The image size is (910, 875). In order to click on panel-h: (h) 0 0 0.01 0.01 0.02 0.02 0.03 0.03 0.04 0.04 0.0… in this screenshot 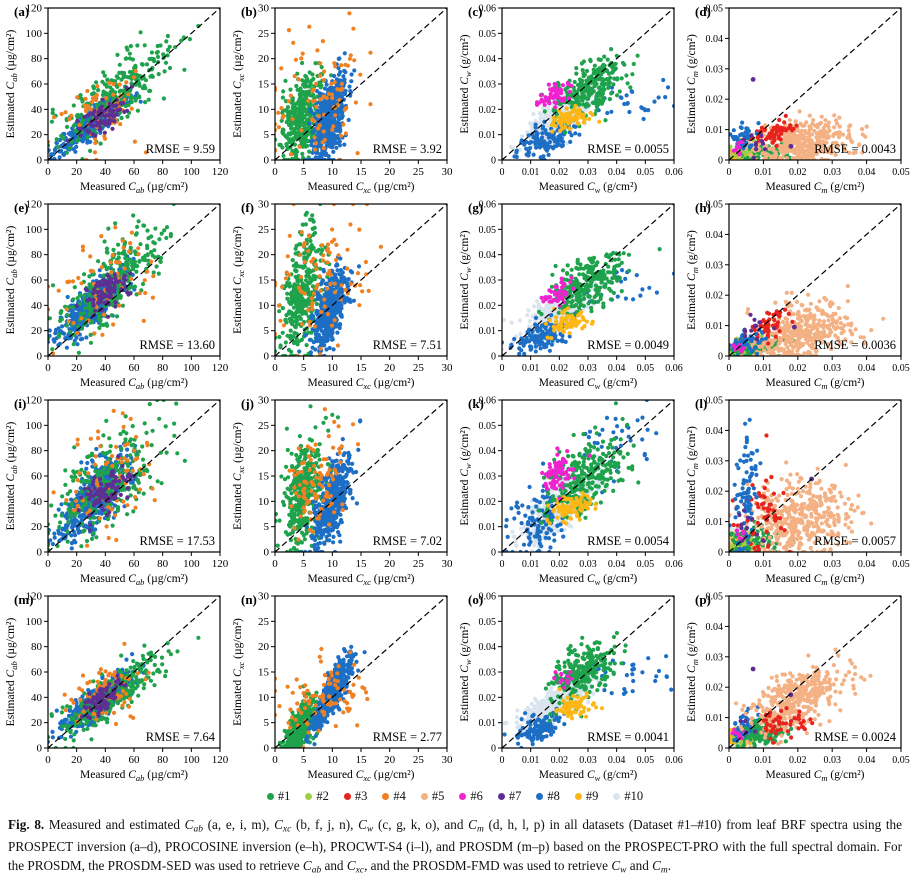, I will do `click(796, 294)`.